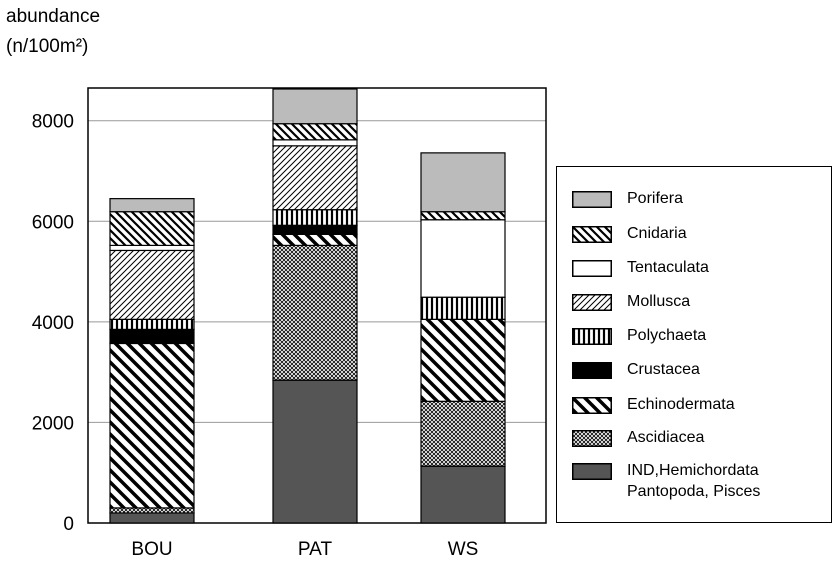 The image size is (832, 567). I want to click on x-tick-label: WS, so click(463, 549).